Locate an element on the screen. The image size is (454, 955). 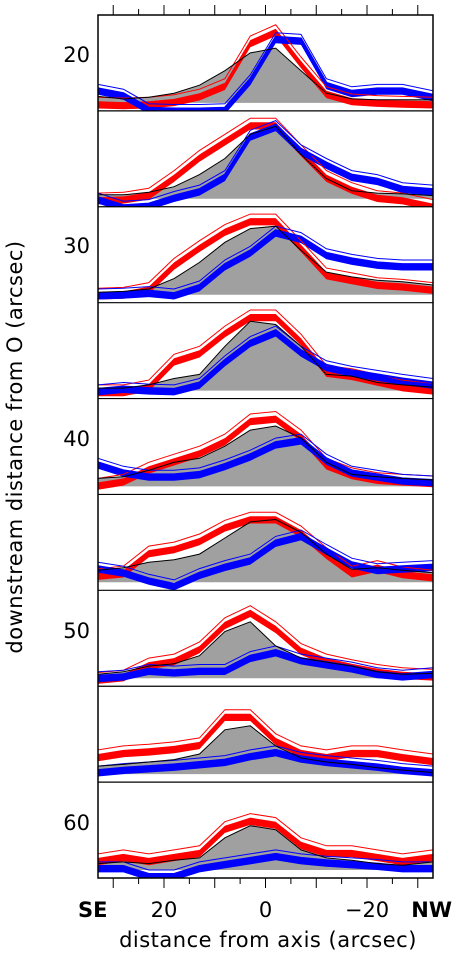
x-axis-title: distance from axis (arcsec) is located at coordinates (268, 940).